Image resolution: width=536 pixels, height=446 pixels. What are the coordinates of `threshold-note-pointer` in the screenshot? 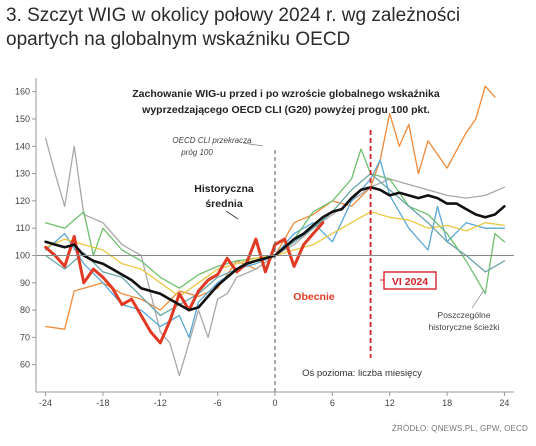 It's located at (253, 144).